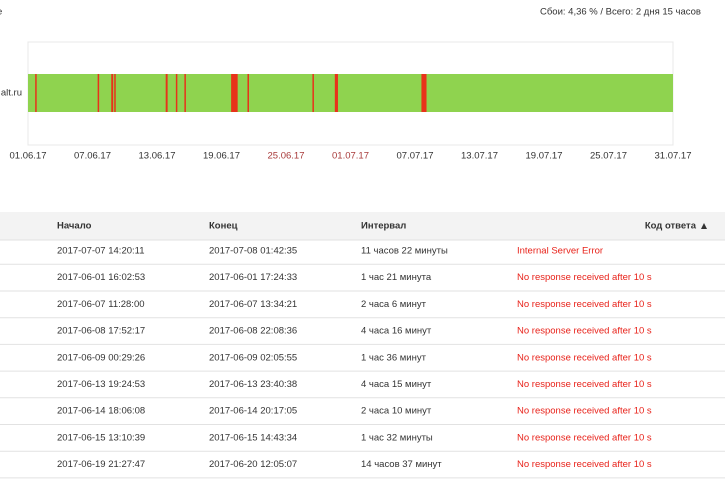 The width and height of the screenshot is (725, 484). What do you see at coordinates (401, 464) in the screenshot?
I see `table-cell: 14 часов 37 минут` at bounding box center [401, 464].